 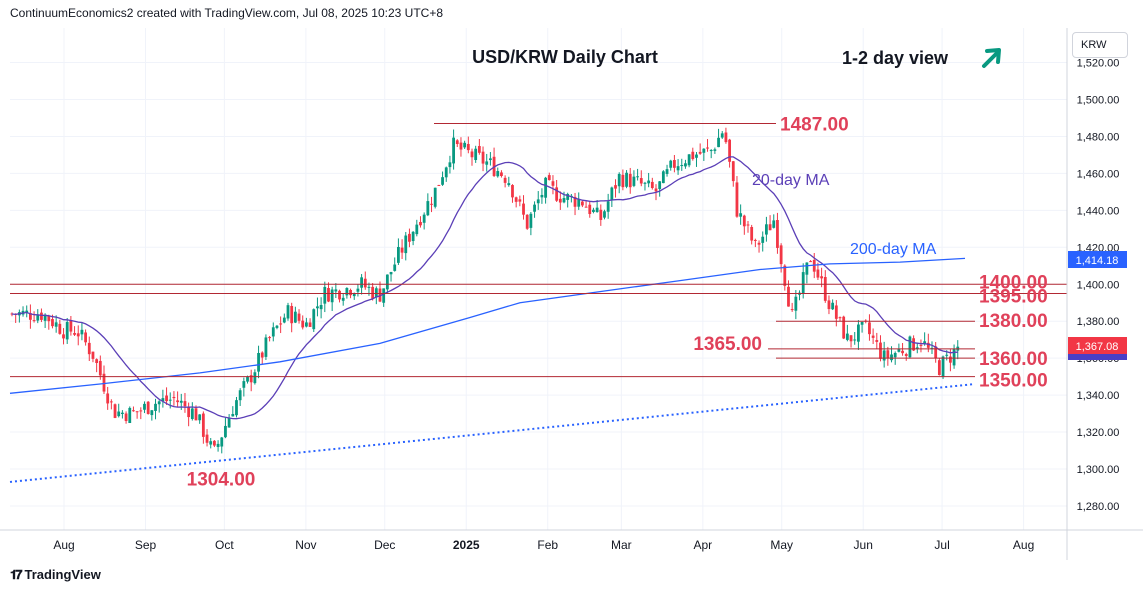 I want to click on level-label-1487-00: 1487.00, so click(x=814, y=125).